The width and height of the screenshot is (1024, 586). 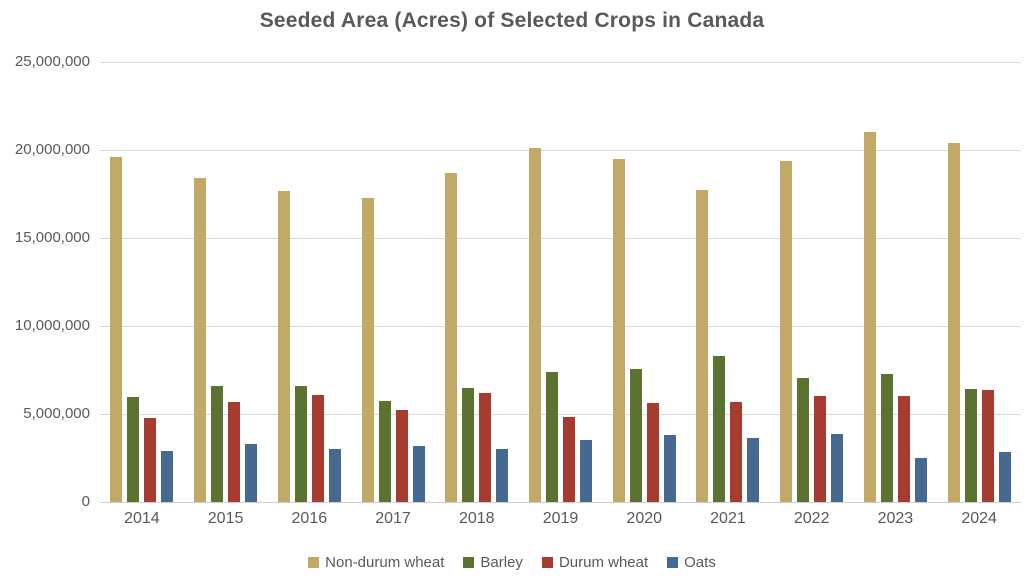 What do you see at coordinates (385, 562) in the screenshot?
I see `legend-label: Non-durum wheat` at bounding box center [385, 562].